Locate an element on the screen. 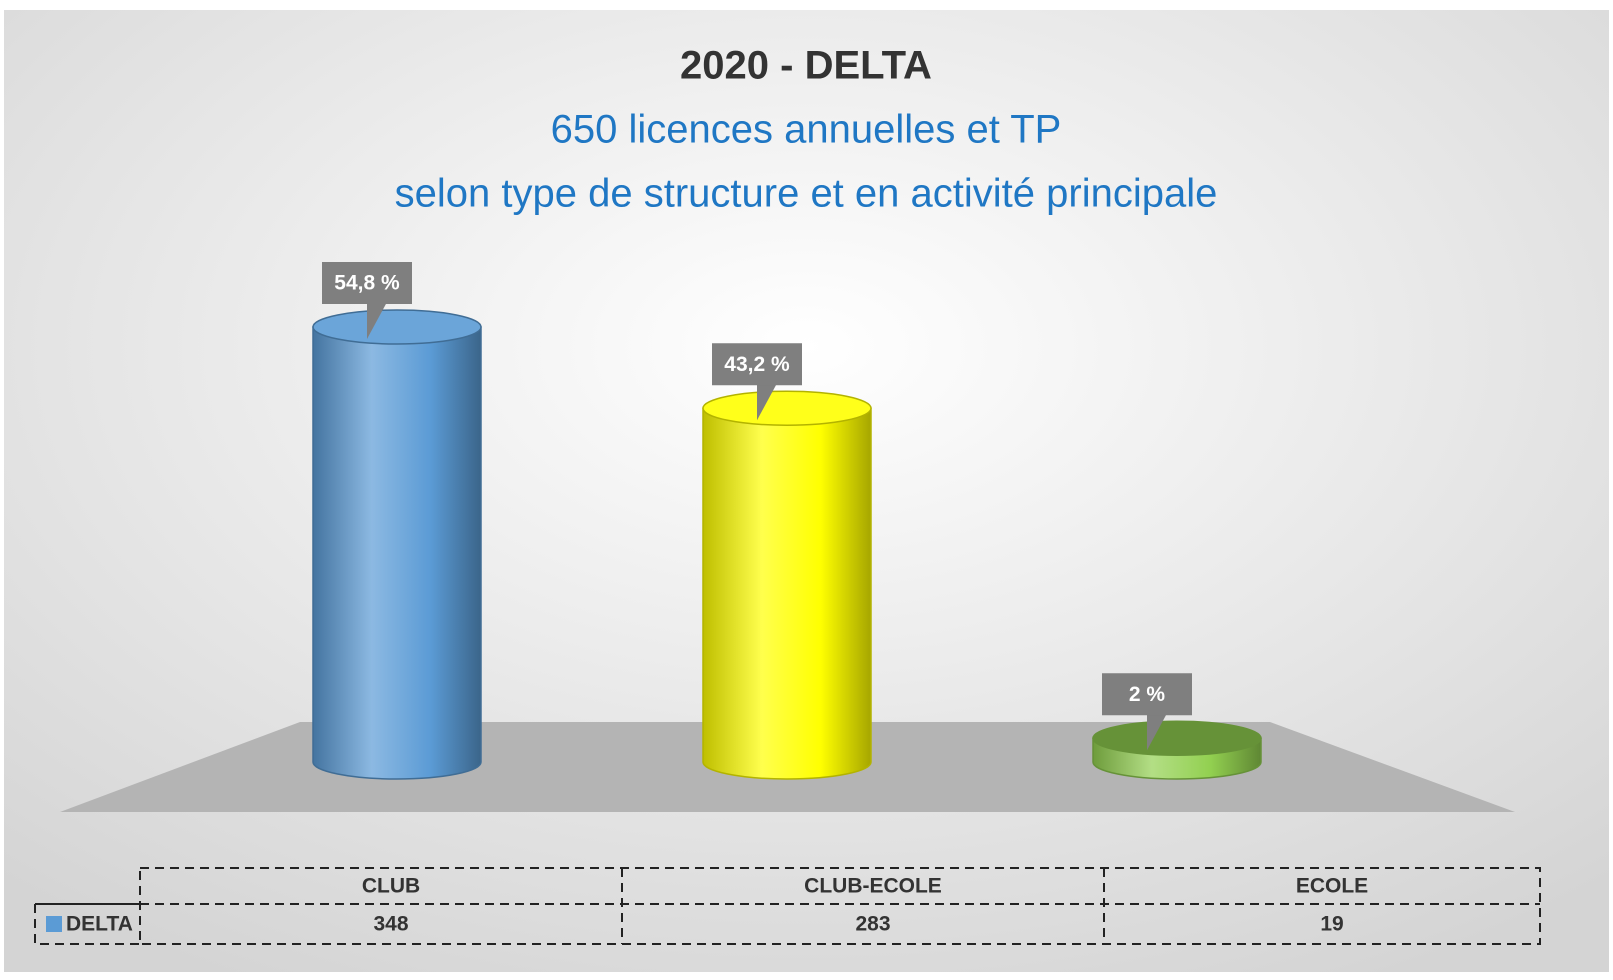 This screenshot has width=1613, height=980. table-value: 19 is located at coordinates (1331, 924).